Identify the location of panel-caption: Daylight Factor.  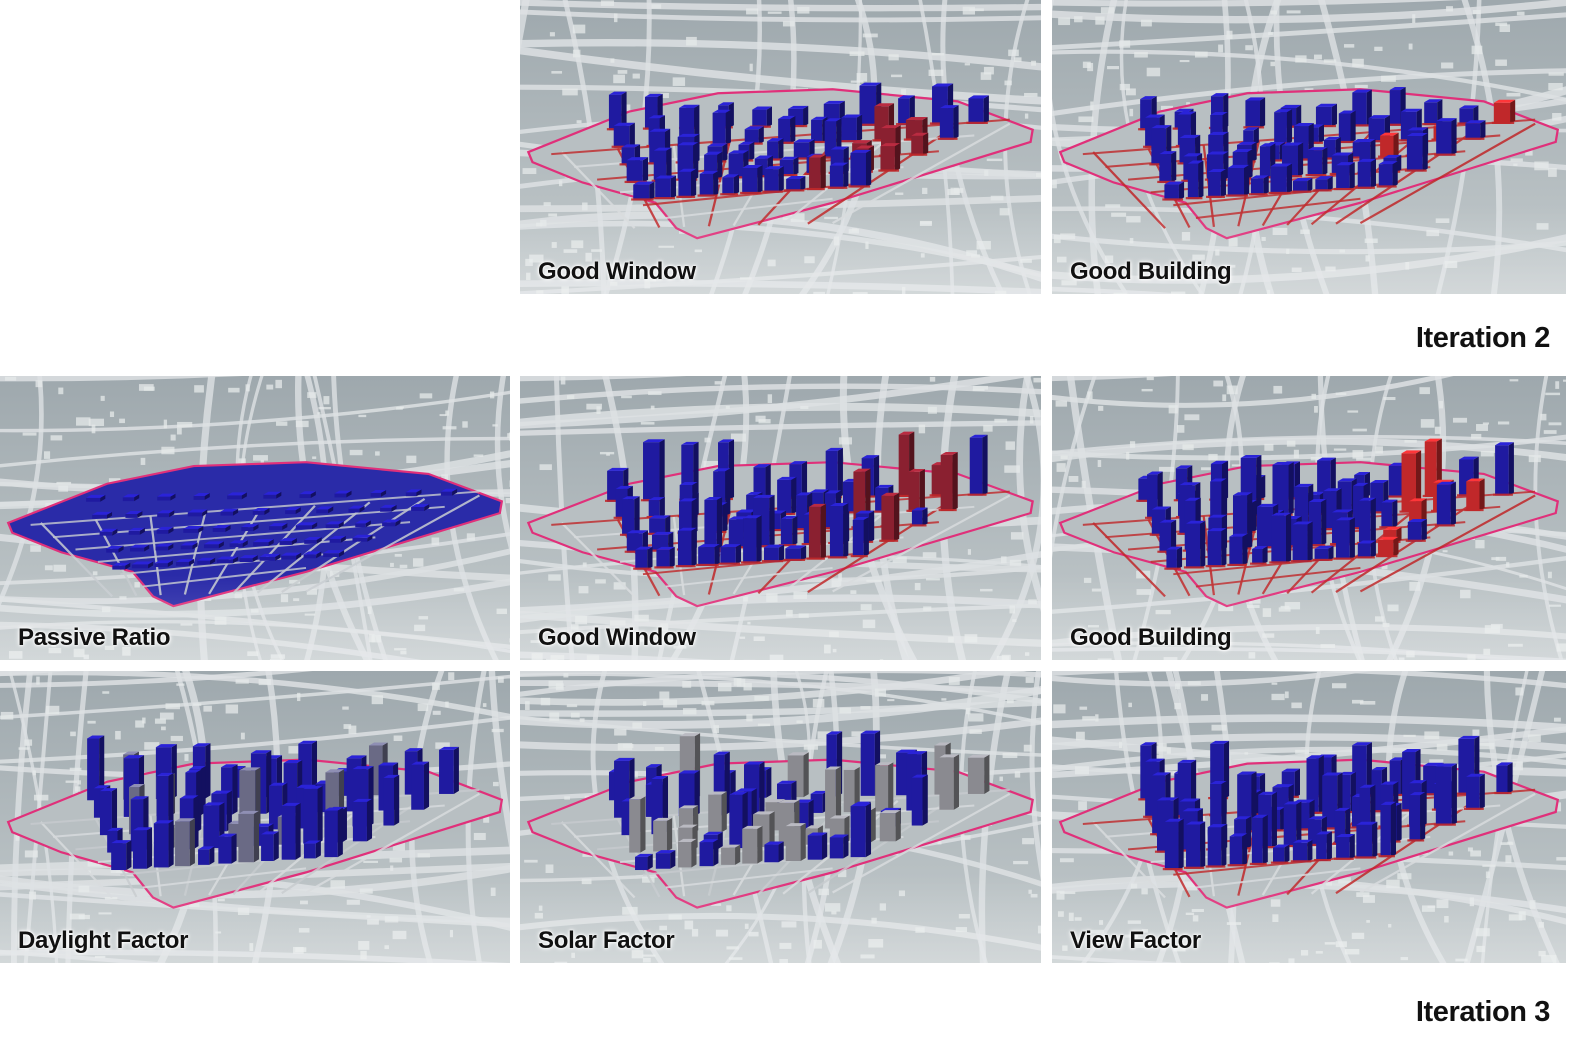
(103, 940).